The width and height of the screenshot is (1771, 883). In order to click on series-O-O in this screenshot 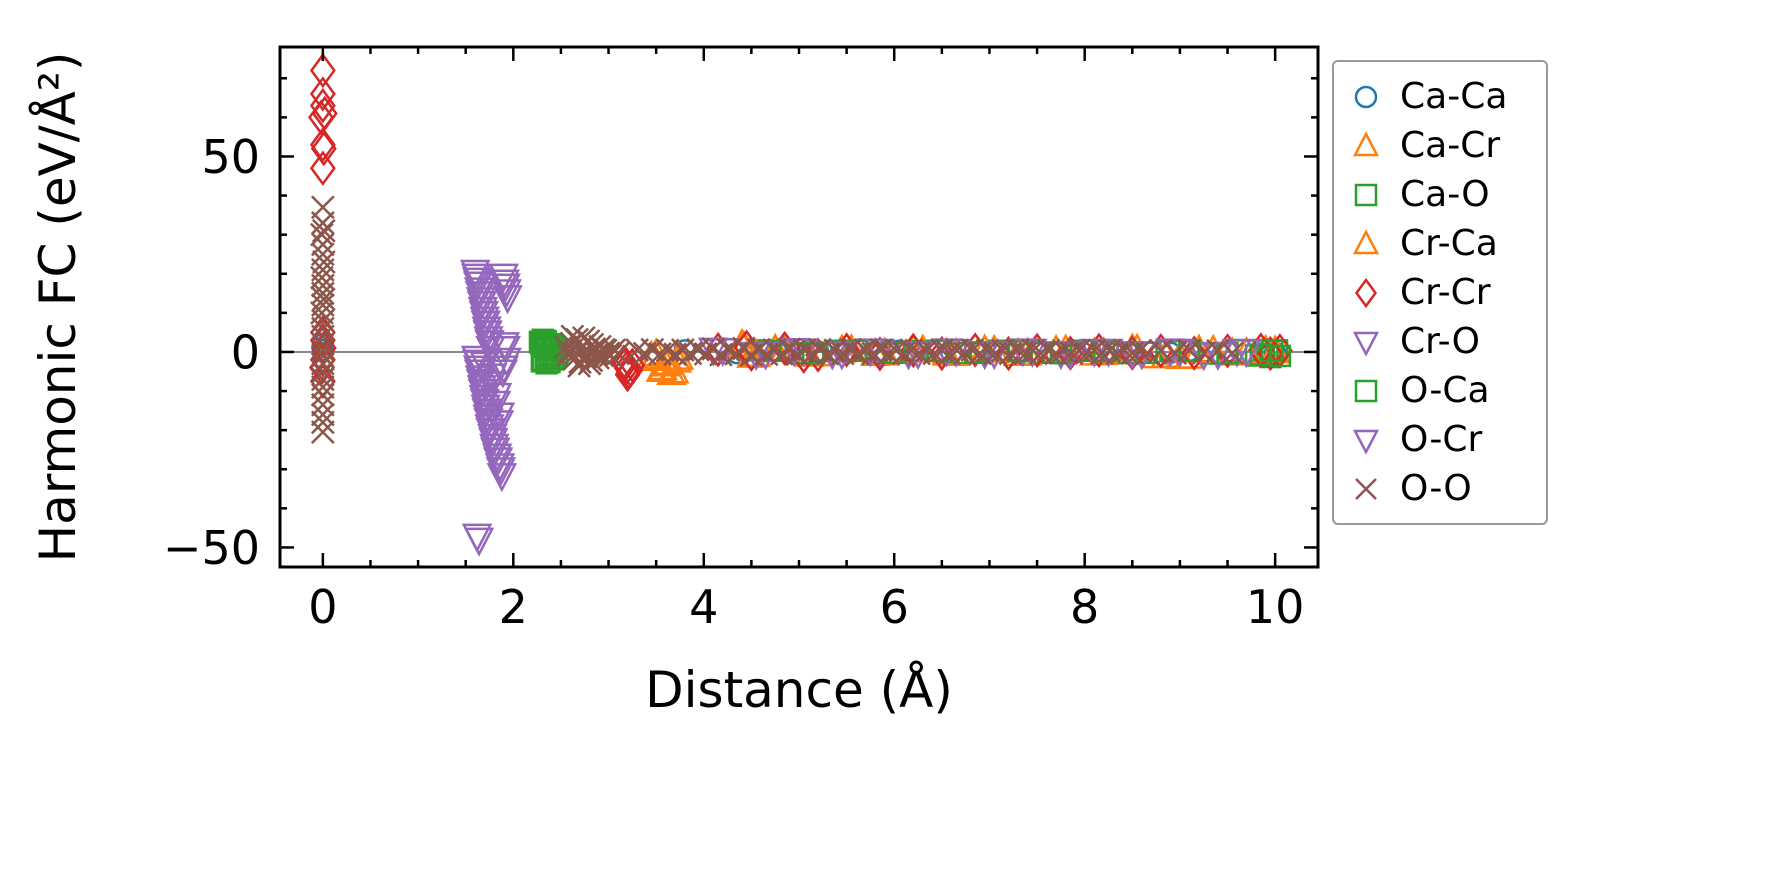, I will do `click(777, 319)`.